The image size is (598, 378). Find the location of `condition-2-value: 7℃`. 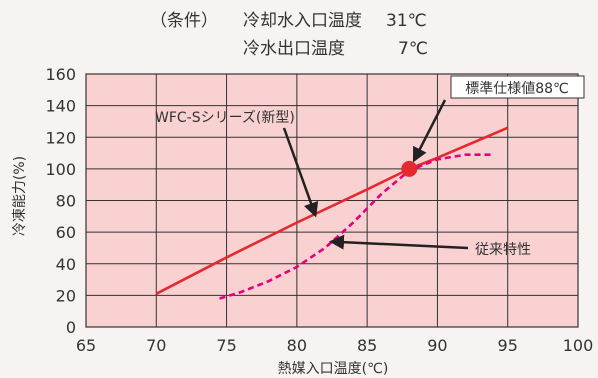

condition-2-value: 7℃ is located at coordinates (413, 49).